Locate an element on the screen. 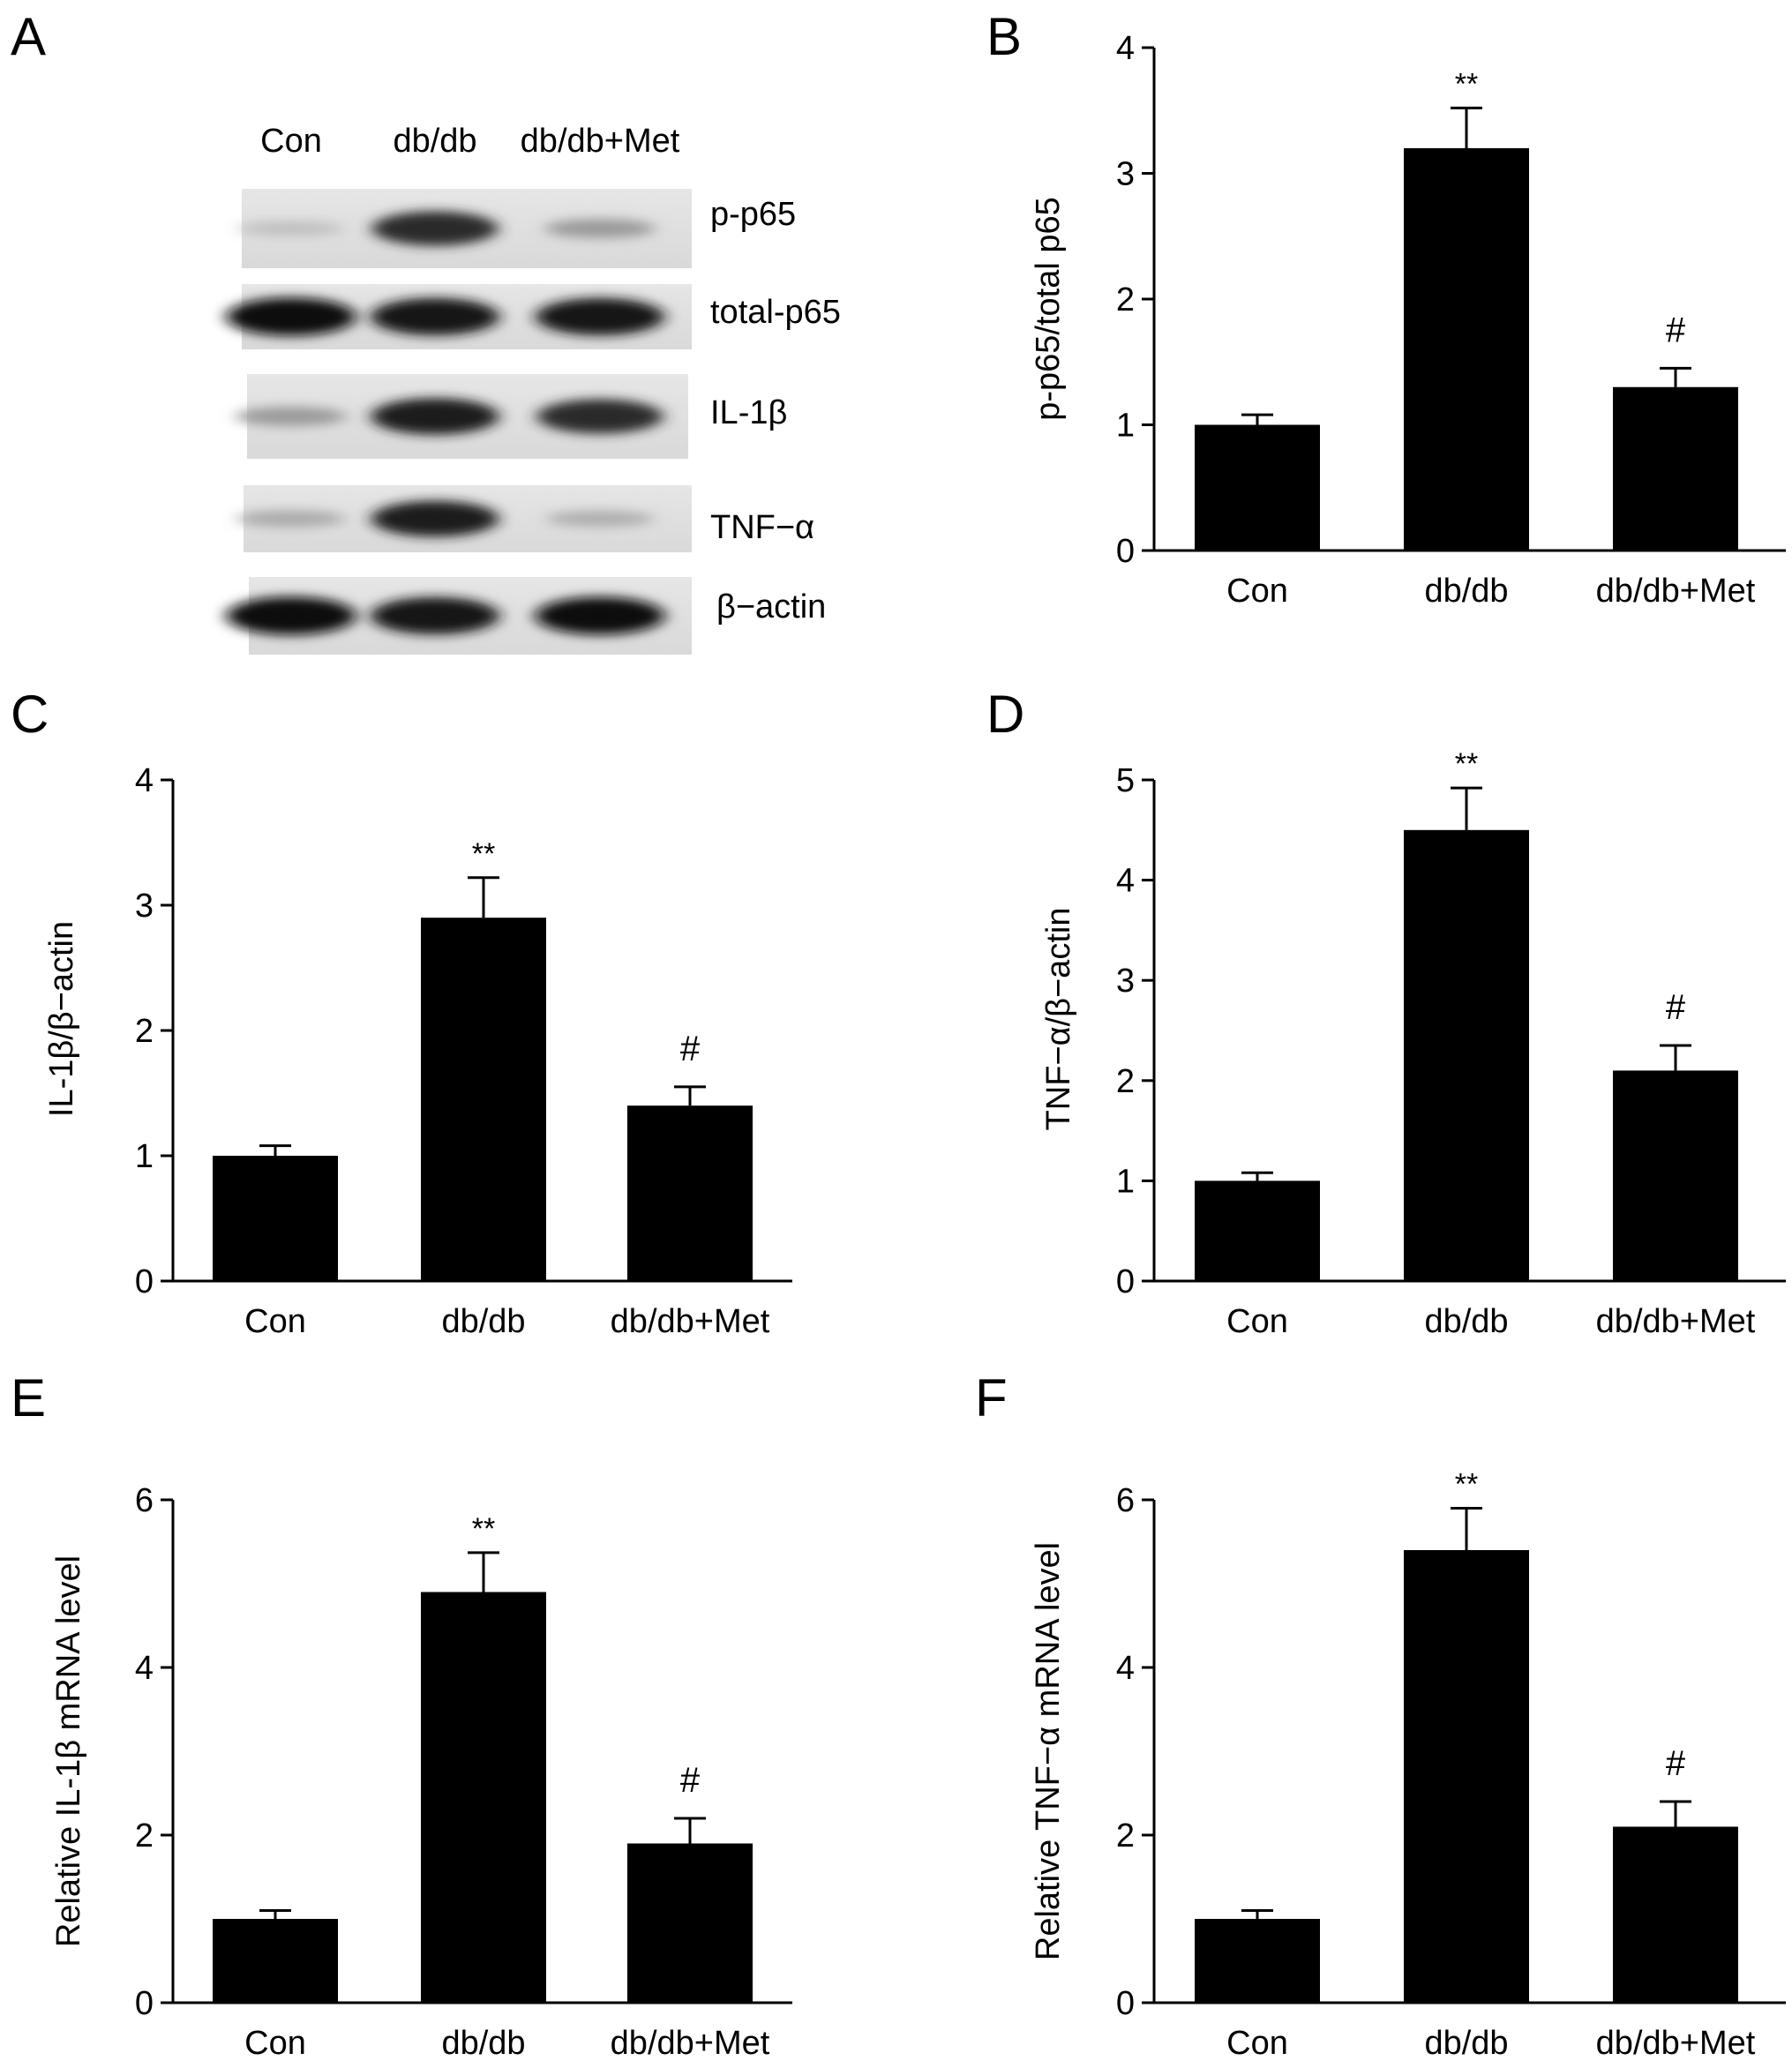 The image size is (1792, 2068). blot-band-il-1-db-db-met is located at coordinates (600, 416).